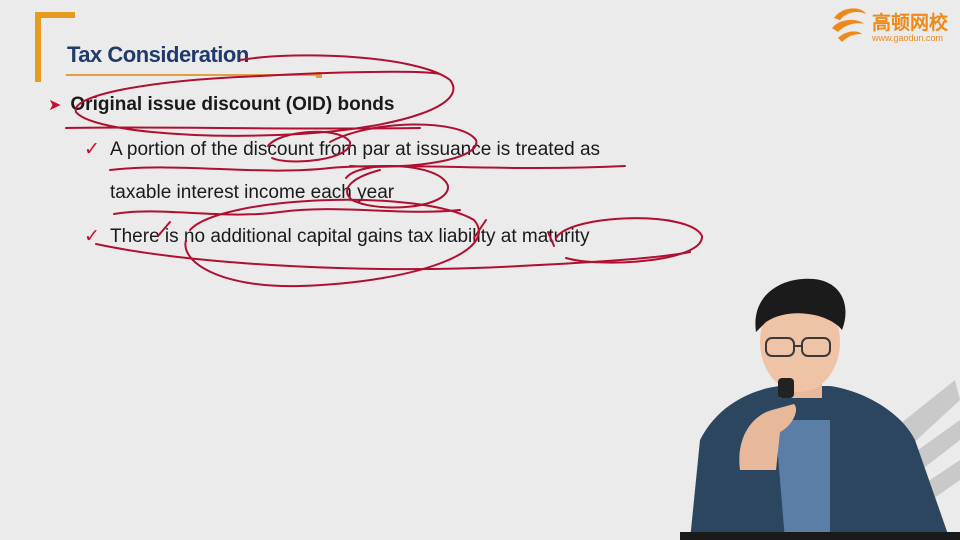 This screenshot has height=540, width=960. I want to click on presenter-face, so click(800, 342).